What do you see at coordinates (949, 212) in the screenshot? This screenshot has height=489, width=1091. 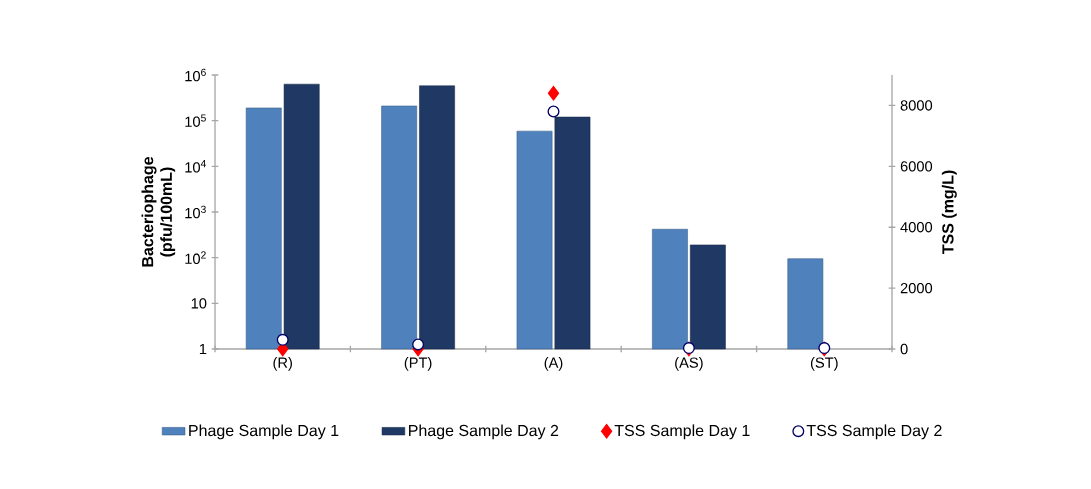 I see `y2-axis-title: TSS (mg/L)` at bounding box center [949, 212].